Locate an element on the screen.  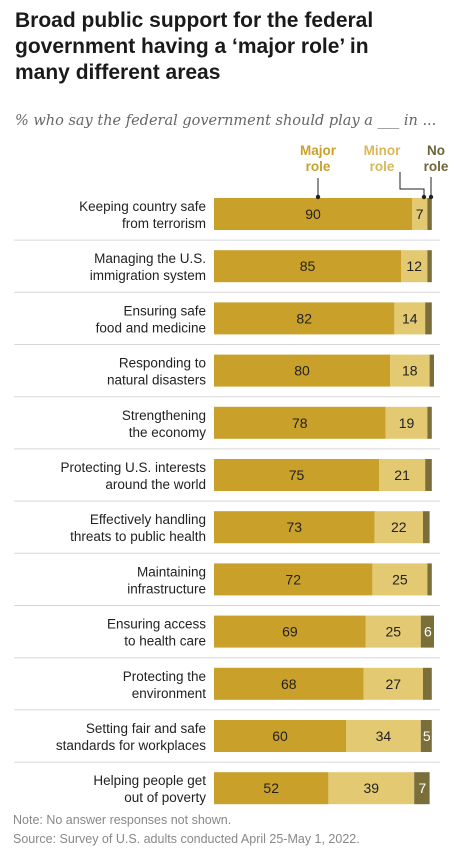
value-label-minor-role: 14 is located at coordinates (410, 318).